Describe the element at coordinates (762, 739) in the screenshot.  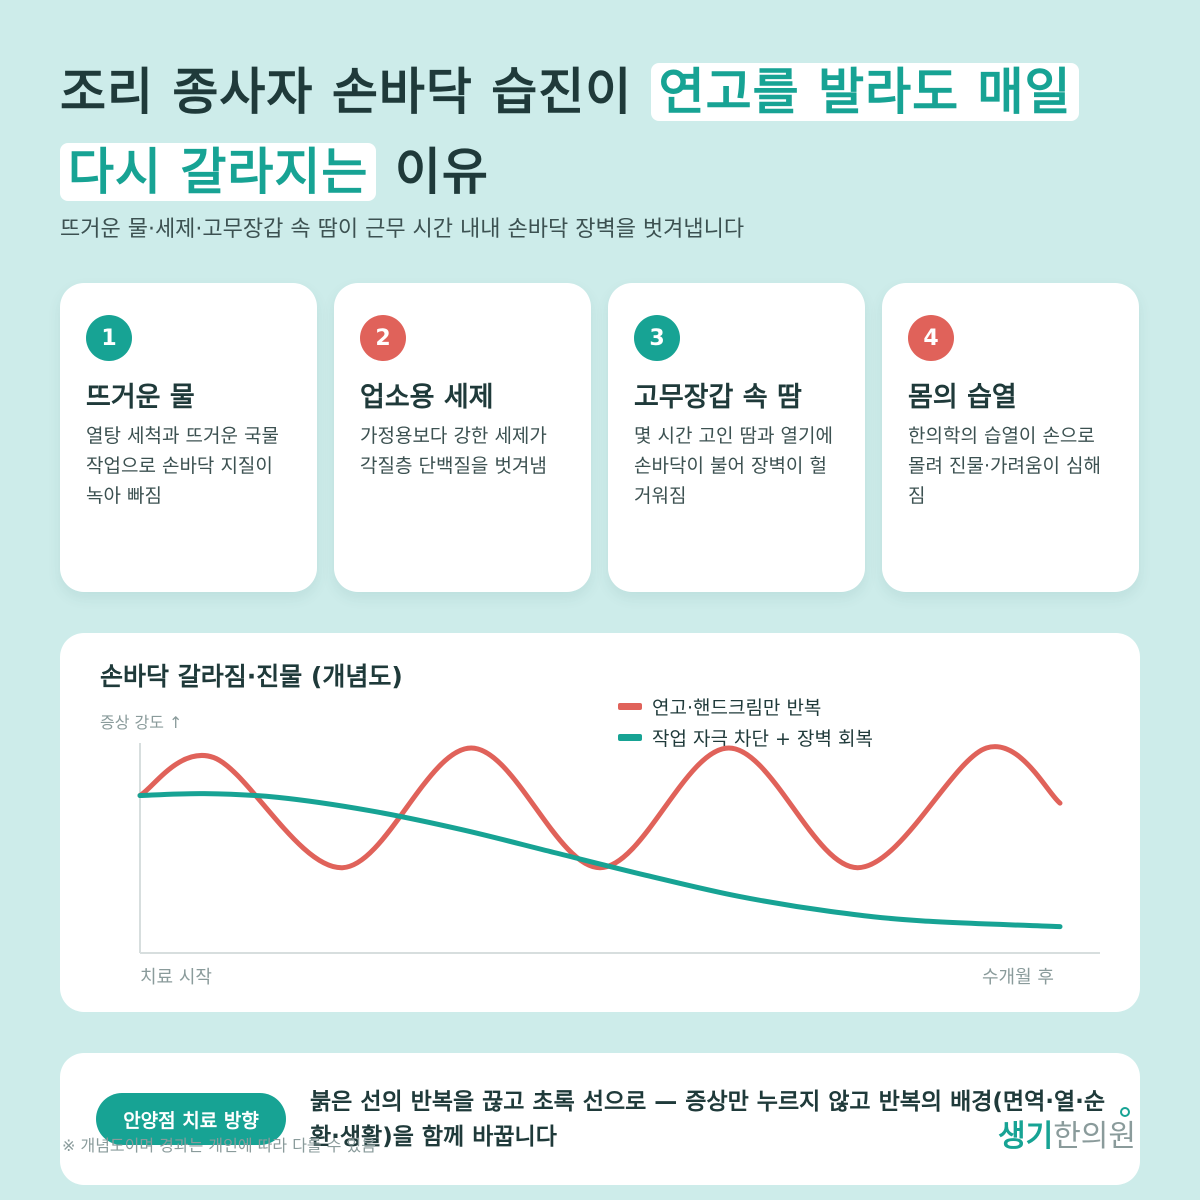
I see `legend-label: 작업 자극 차단 + 장벽 회복` at that location.